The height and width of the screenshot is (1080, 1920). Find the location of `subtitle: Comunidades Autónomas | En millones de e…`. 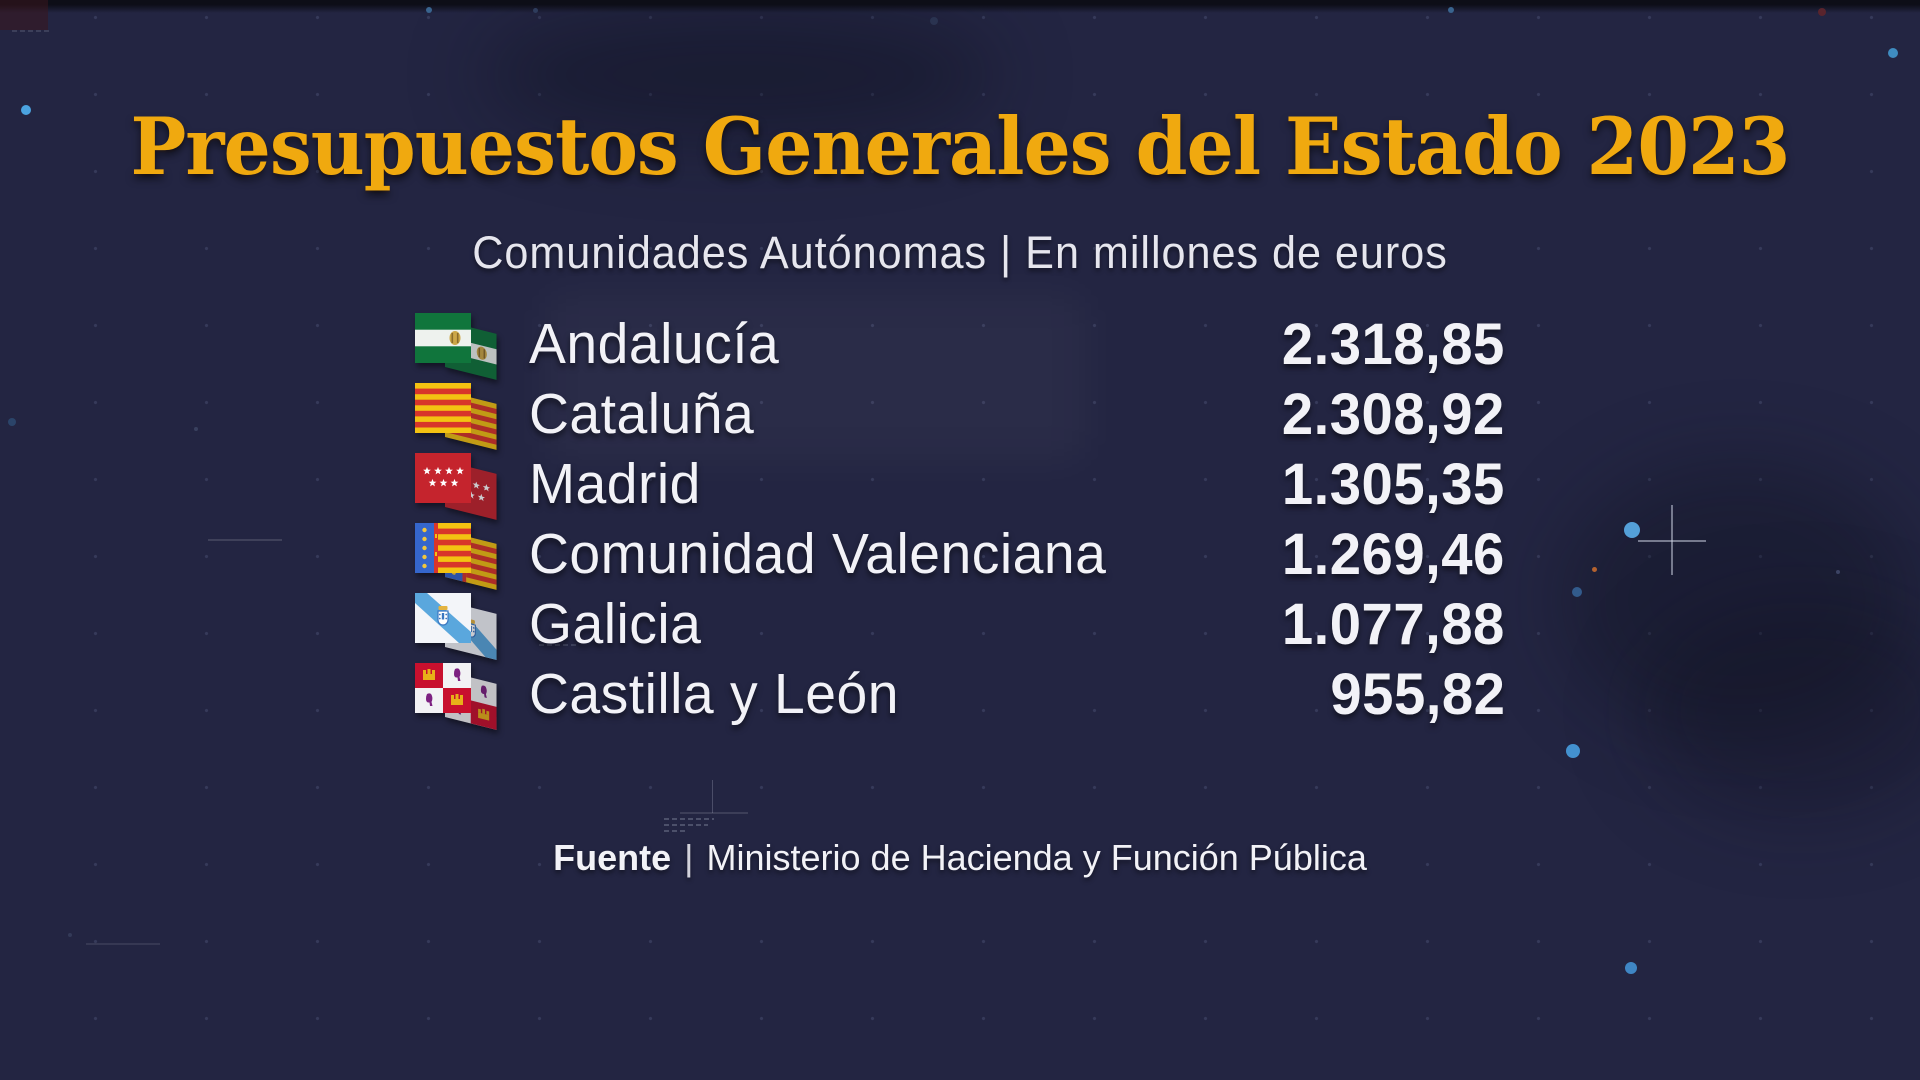

subtitle: Comunidades Autónomas | En millones de e… is located at coordinates (960, 252).